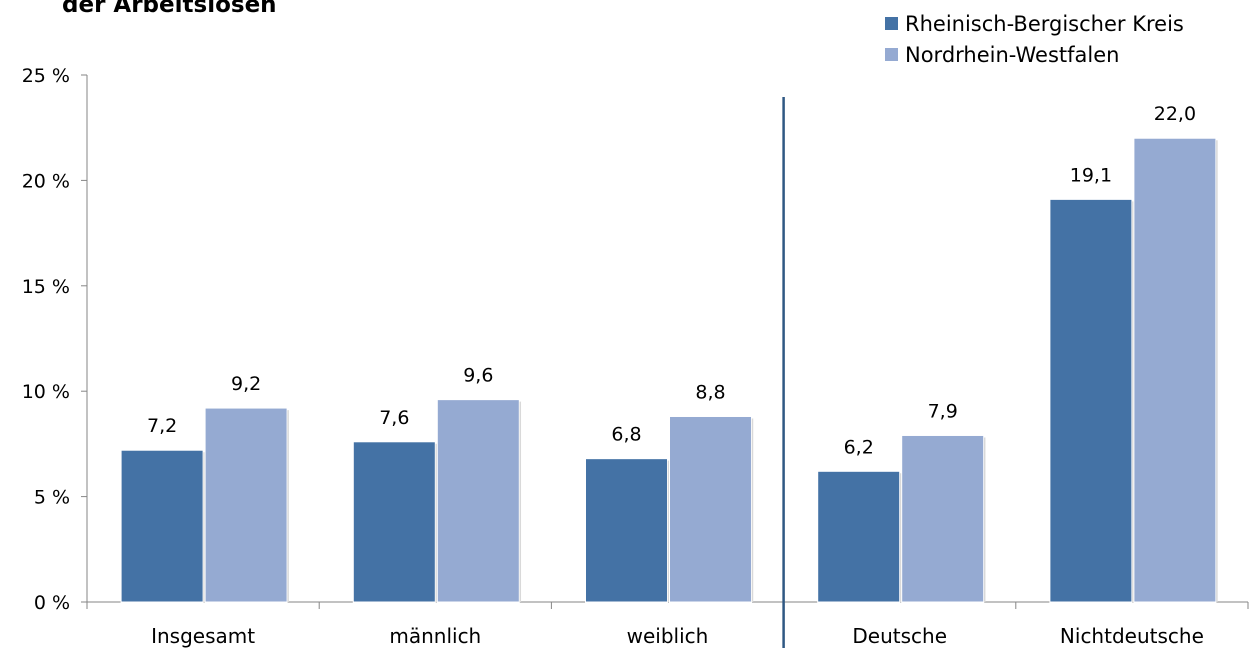 Image resolution: width=1250 pixels, height=652 pixels. Describe the element at coordinates (1175, 370) in the screenshot. I see `bar-nordrhein-westfalen-nichtdeutsche` at that location.